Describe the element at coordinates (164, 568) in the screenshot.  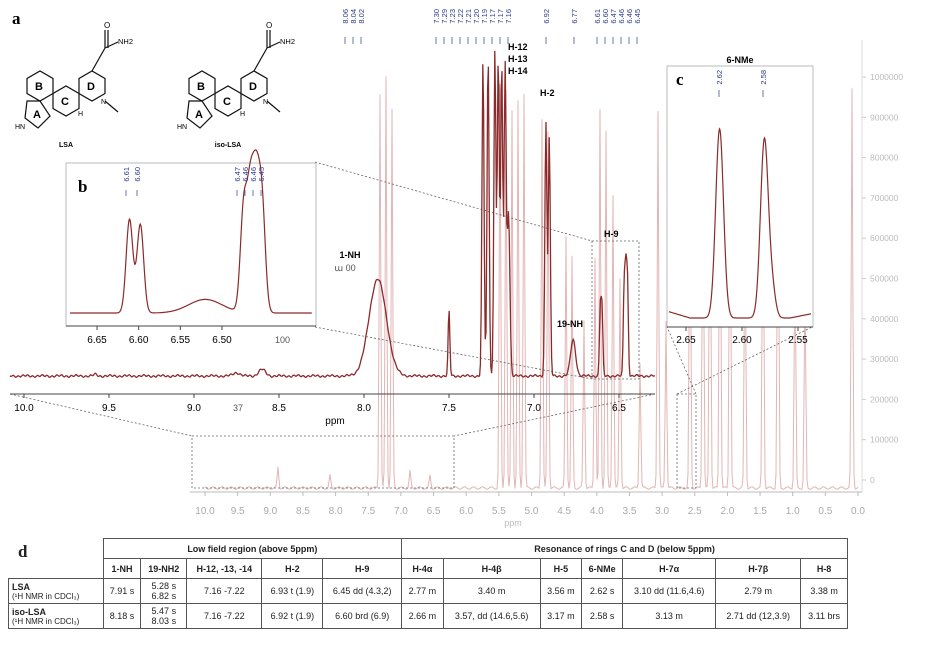
I see `table-header: 19-NH2` at that location.